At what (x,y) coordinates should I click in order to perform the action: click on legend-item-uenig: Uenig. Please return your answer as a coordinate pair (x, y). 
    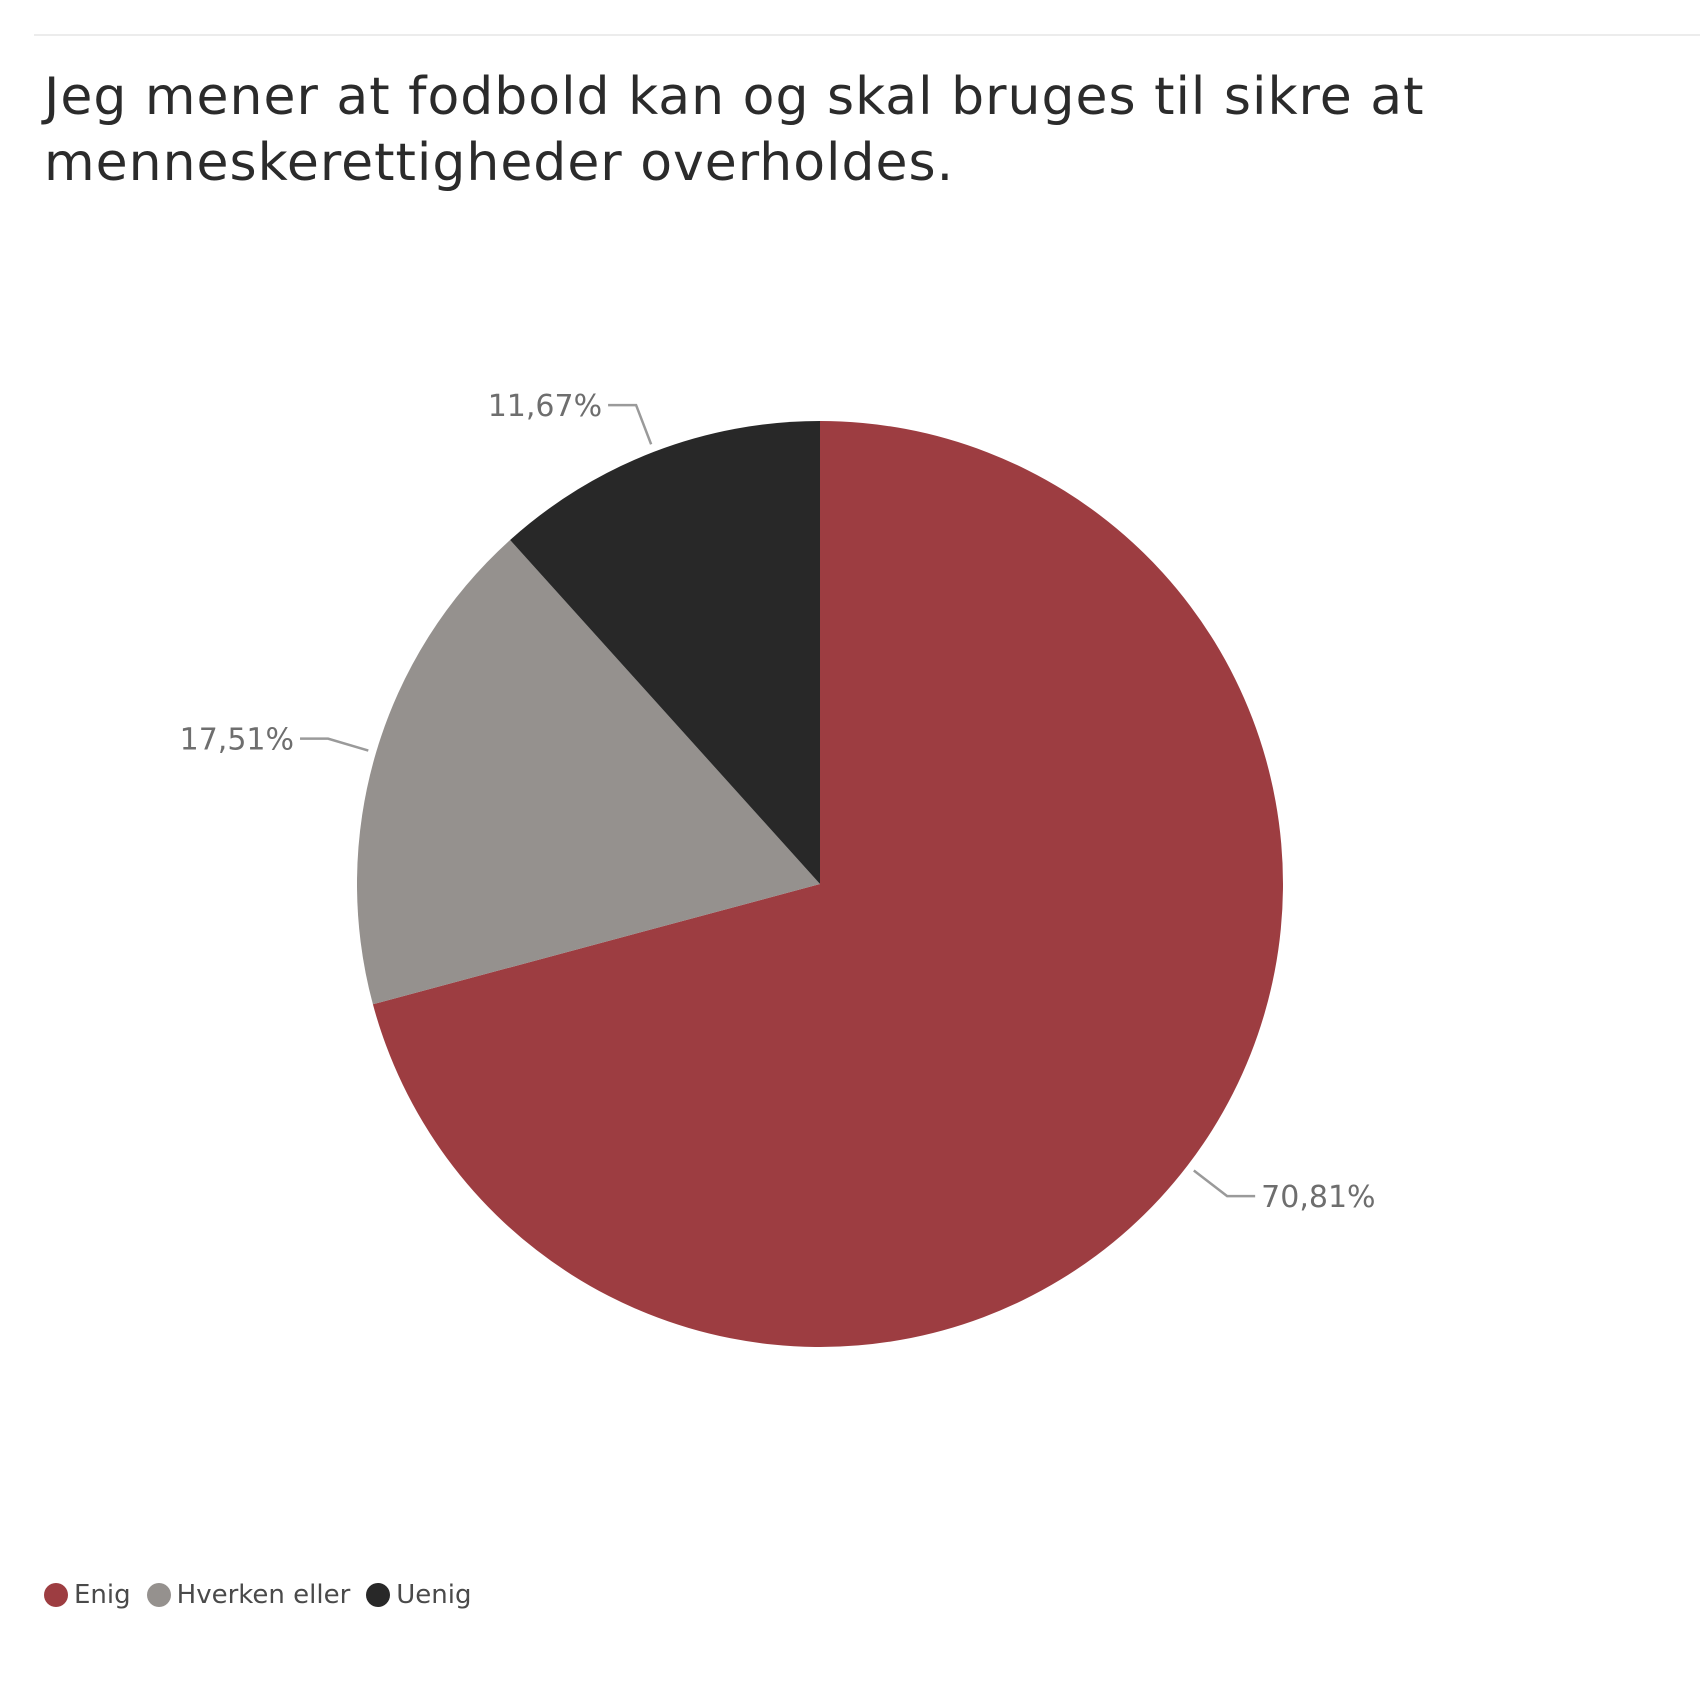
    Looking at the image, I should click on (419, 1595).